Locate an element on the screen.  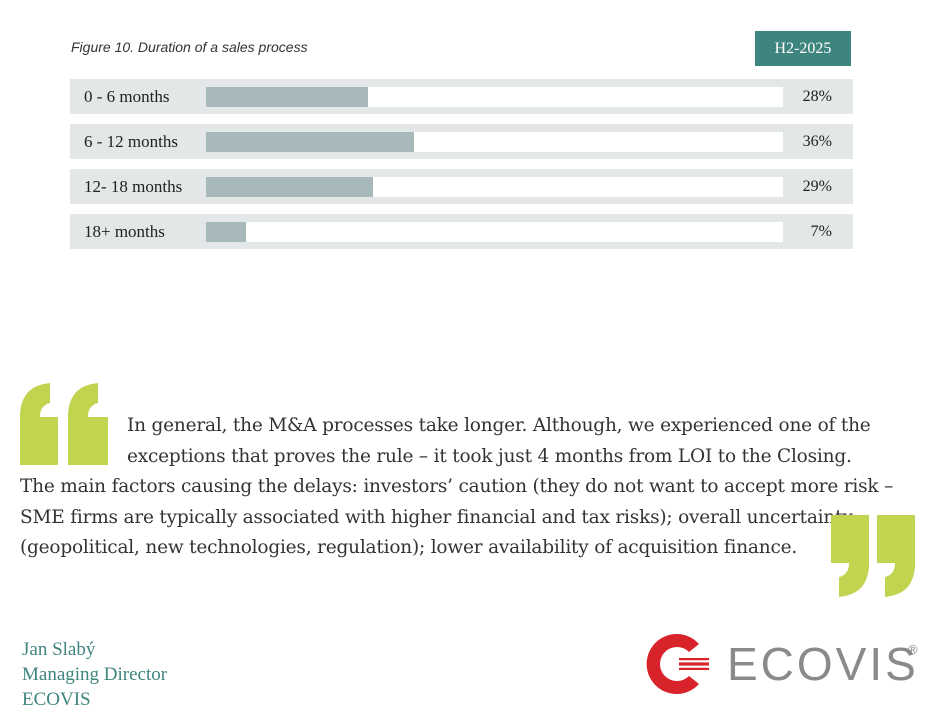
bar-row: 18+ months 7% is located at coordinates (461, 231).